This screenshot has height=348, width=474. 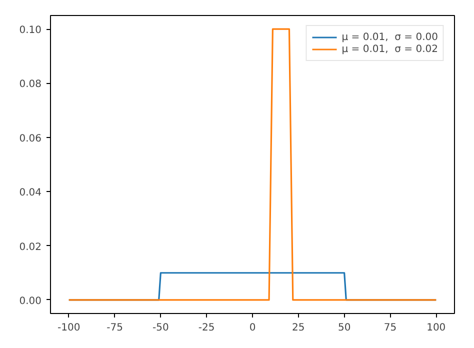 I want to click on y-tick-label: 0.10, so click(x=30, y=30).